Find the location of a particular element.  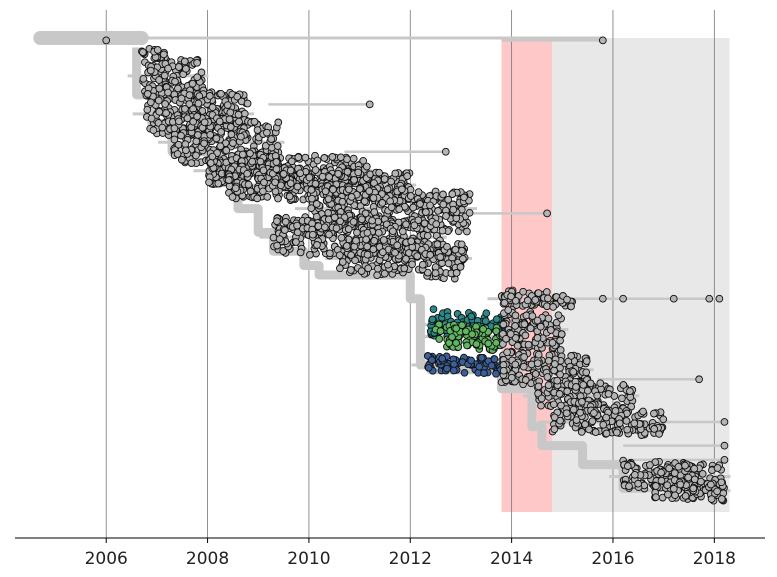

x-tick-label: 2008 is located at coordinates (207, 559).